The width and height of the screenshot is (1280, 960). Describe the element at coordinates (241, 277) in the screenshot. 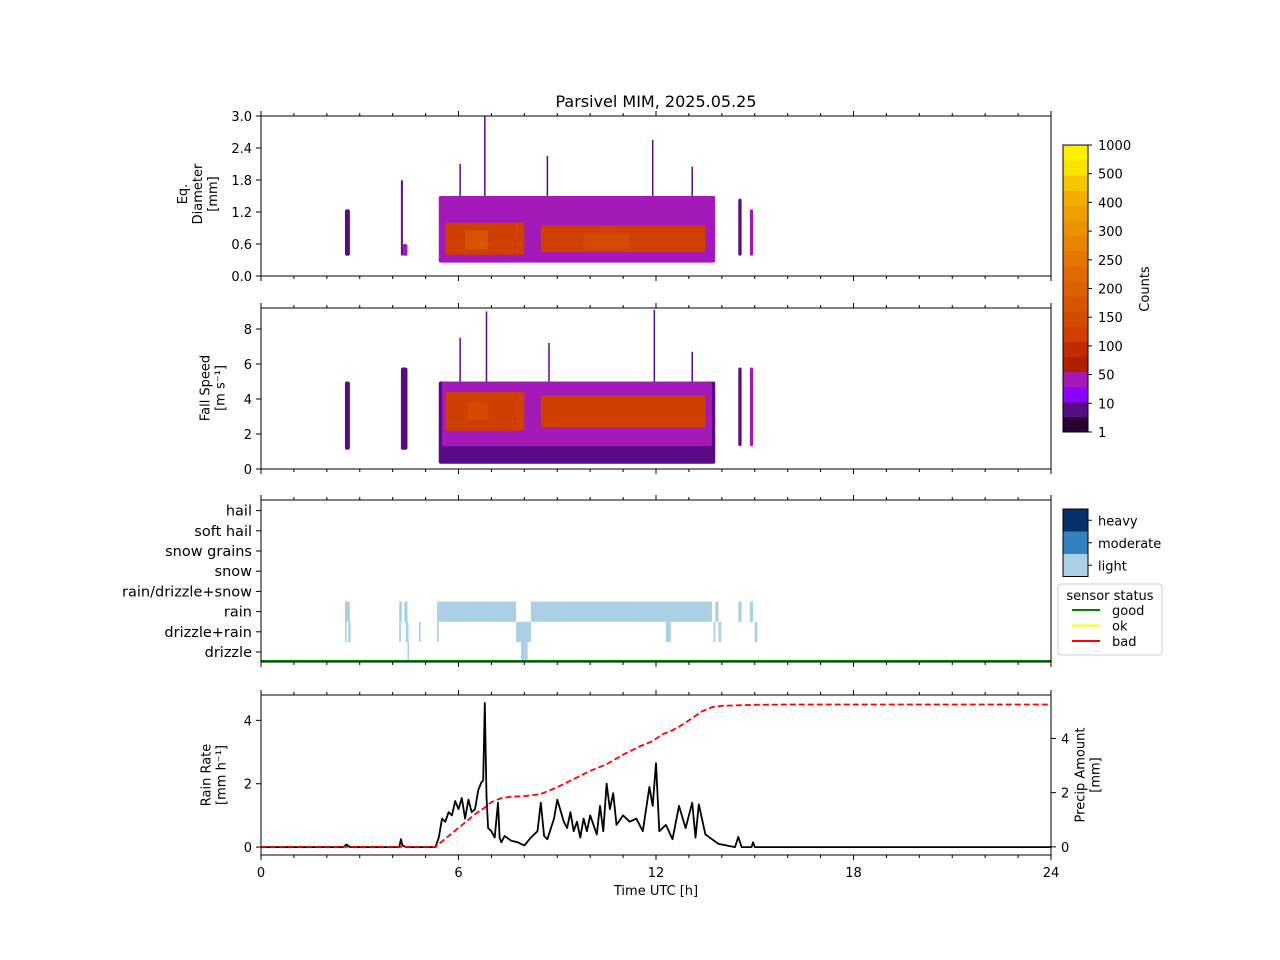

I see `diameter-y-tick-label: 0.0` at that location.